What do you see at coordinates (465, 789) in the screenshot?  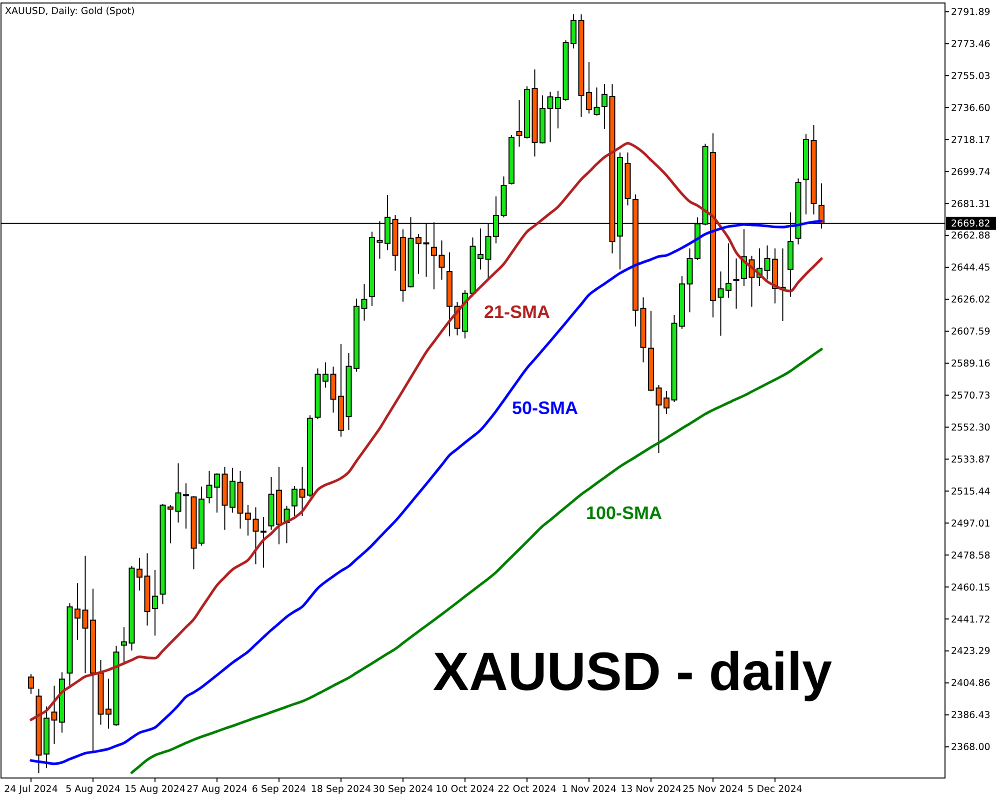 I see `x-tick-label: 10 Oct 2024` at bounding box center [465, 789].